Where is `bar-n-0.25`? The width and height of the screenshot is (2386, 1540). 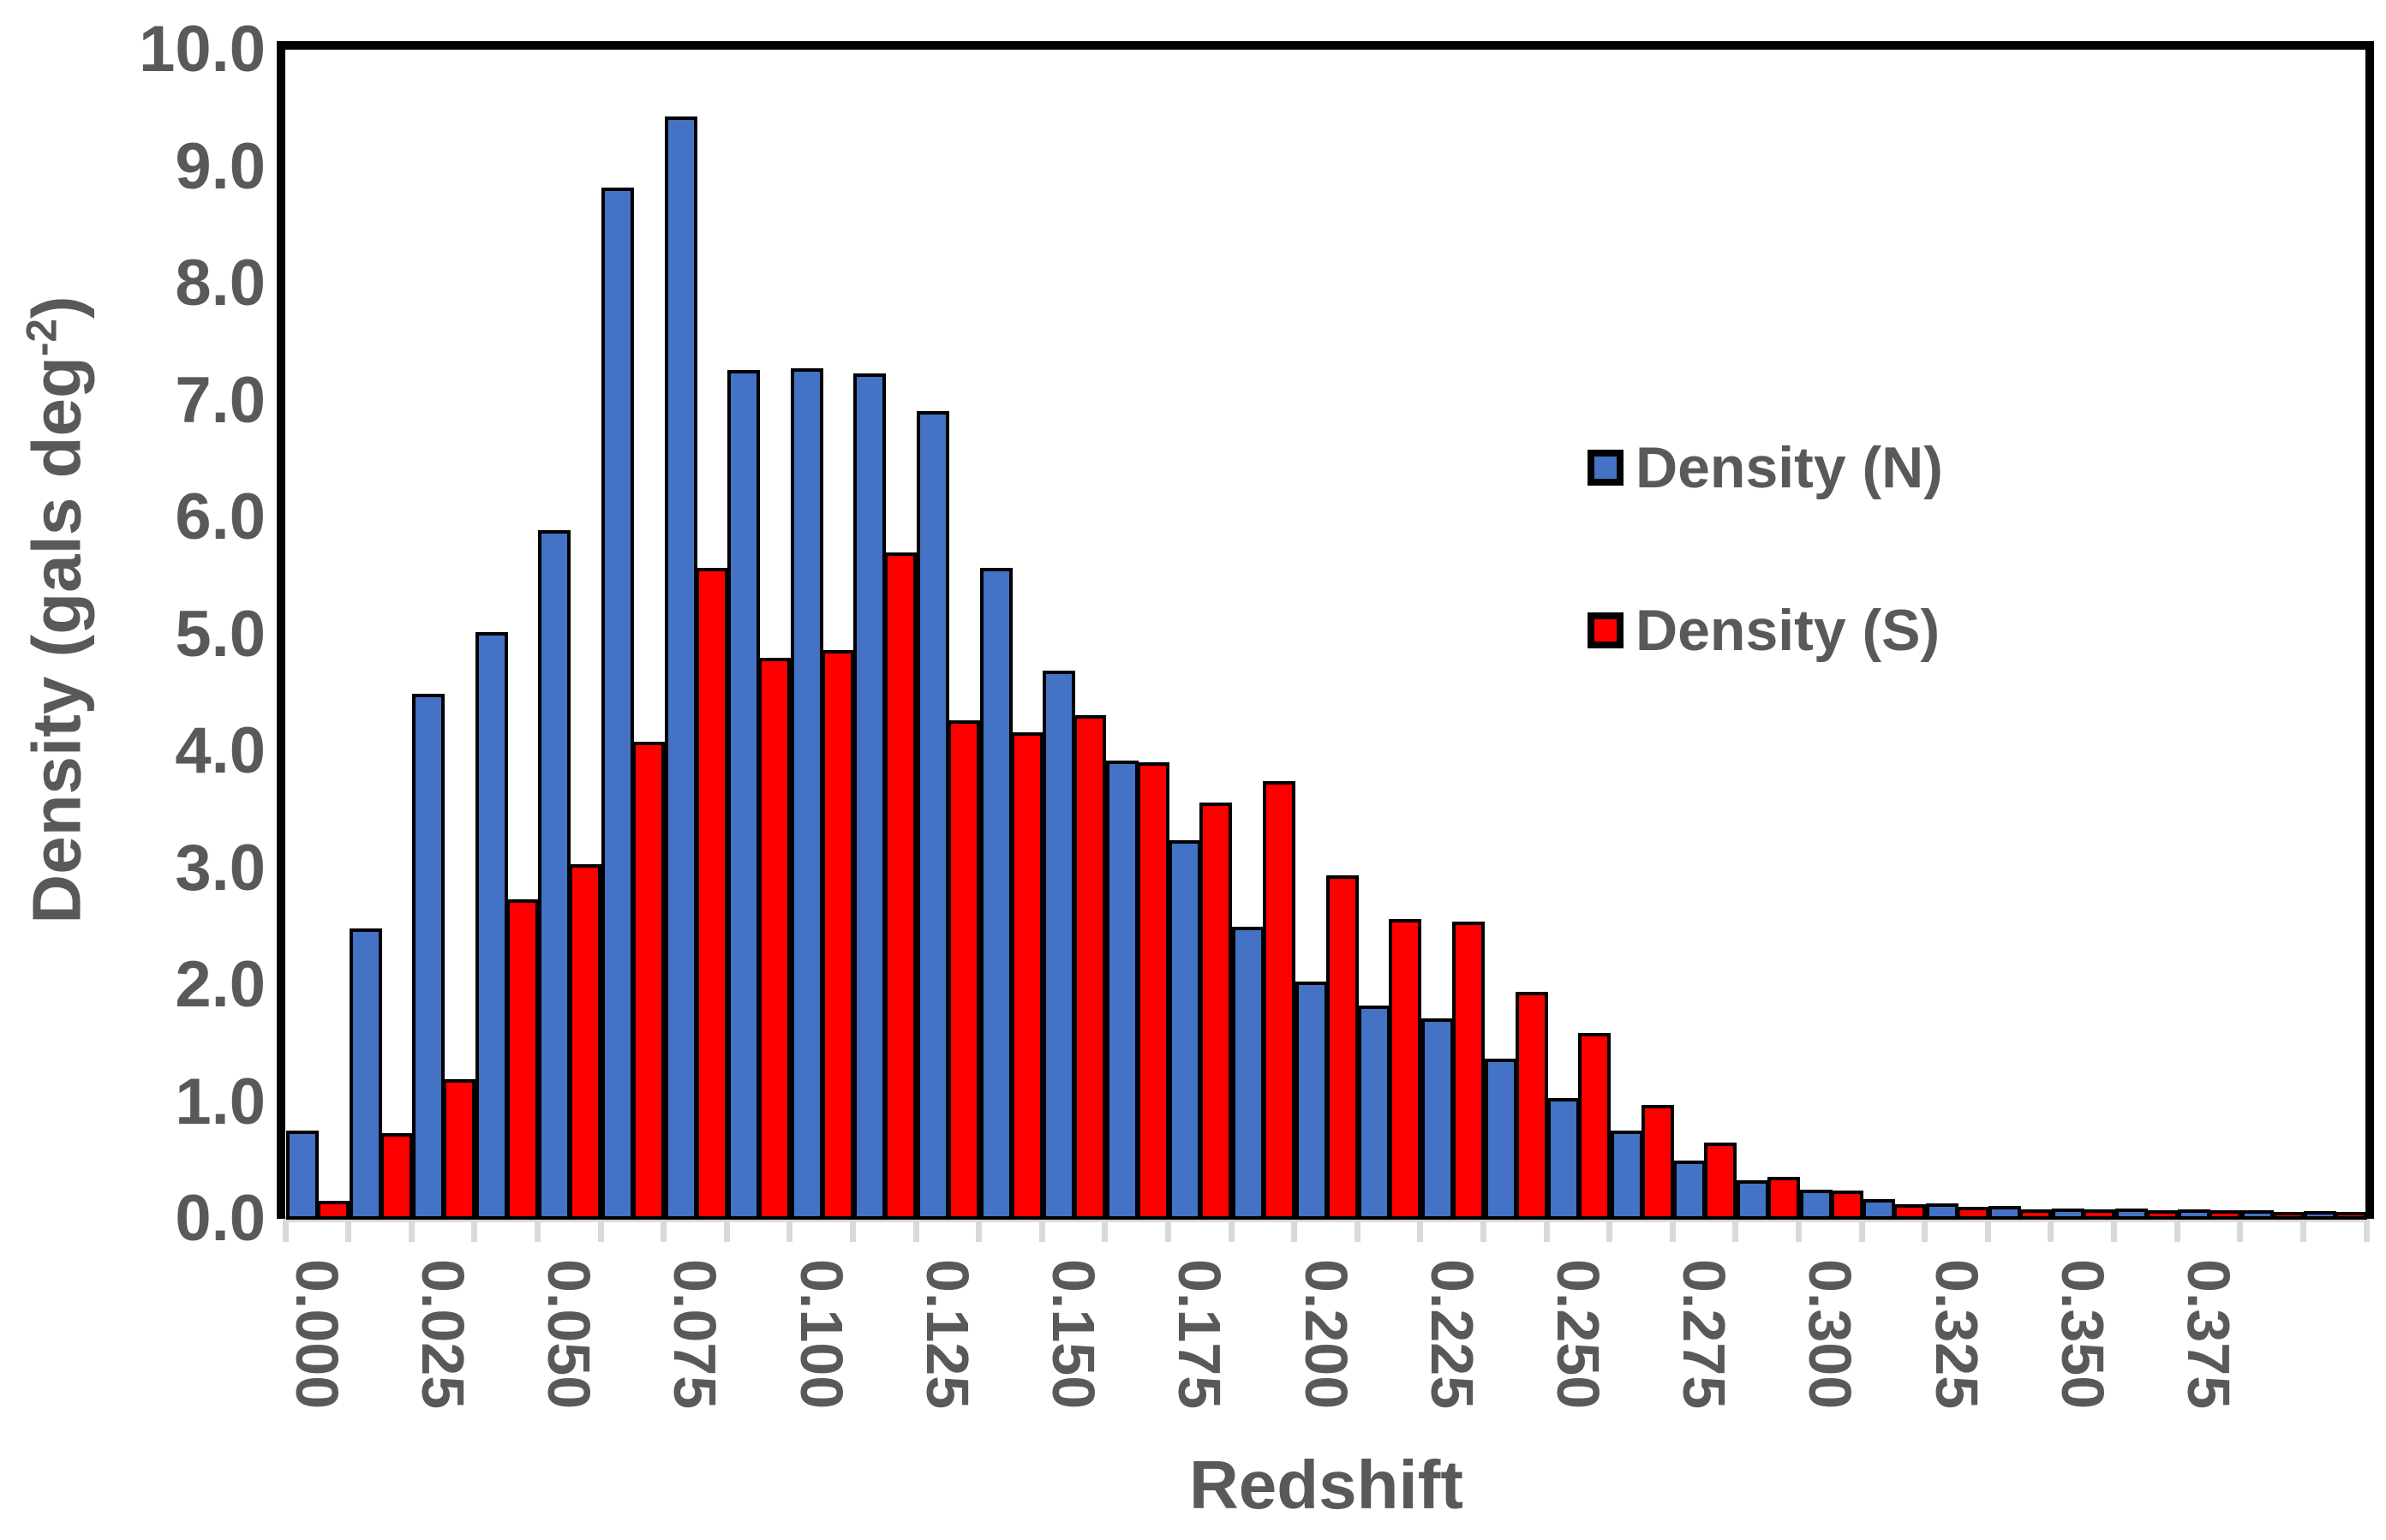 bar-n-0.25 is located at coordinates (1564, 1159).